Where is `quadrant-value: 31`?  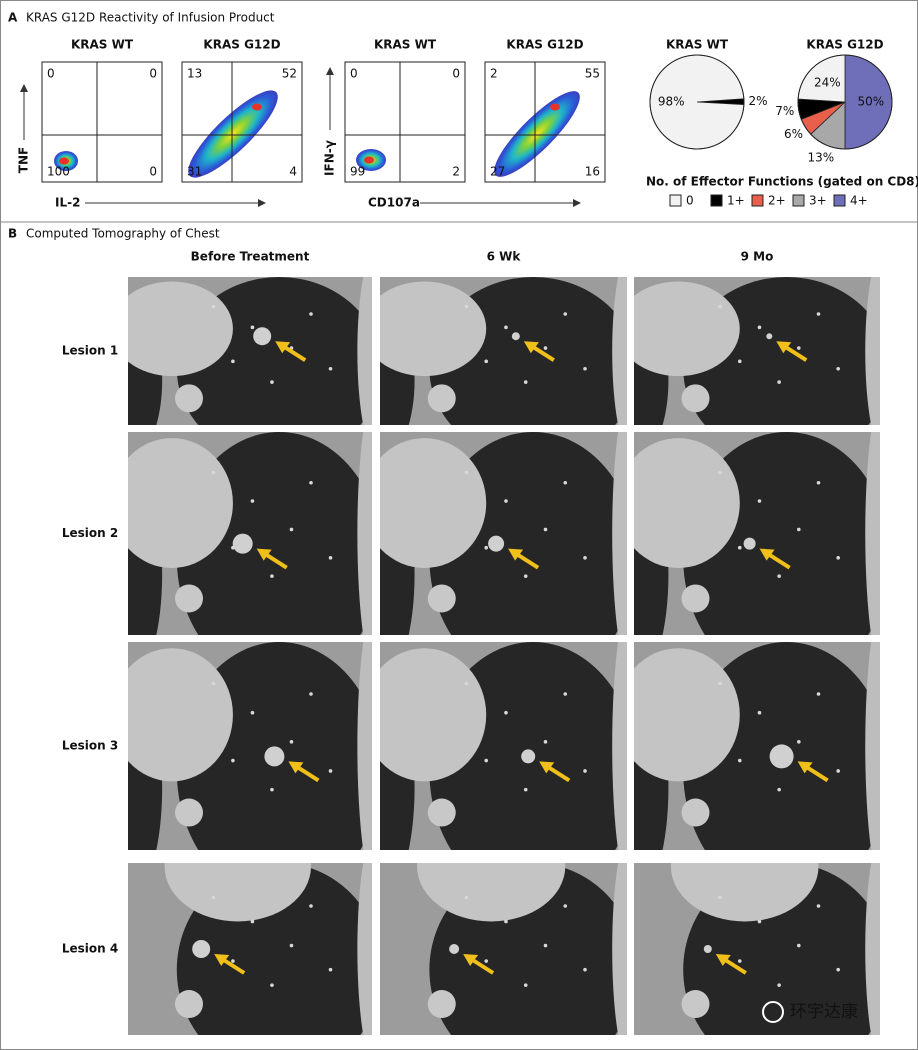 quadrant-value: 31 is located at coordinates (194, 172).